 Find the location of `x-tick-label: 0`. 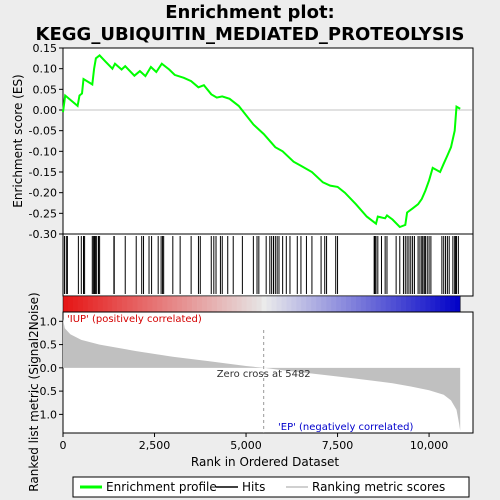

x-tick-label: 0 is located at coordinates (63, 445).